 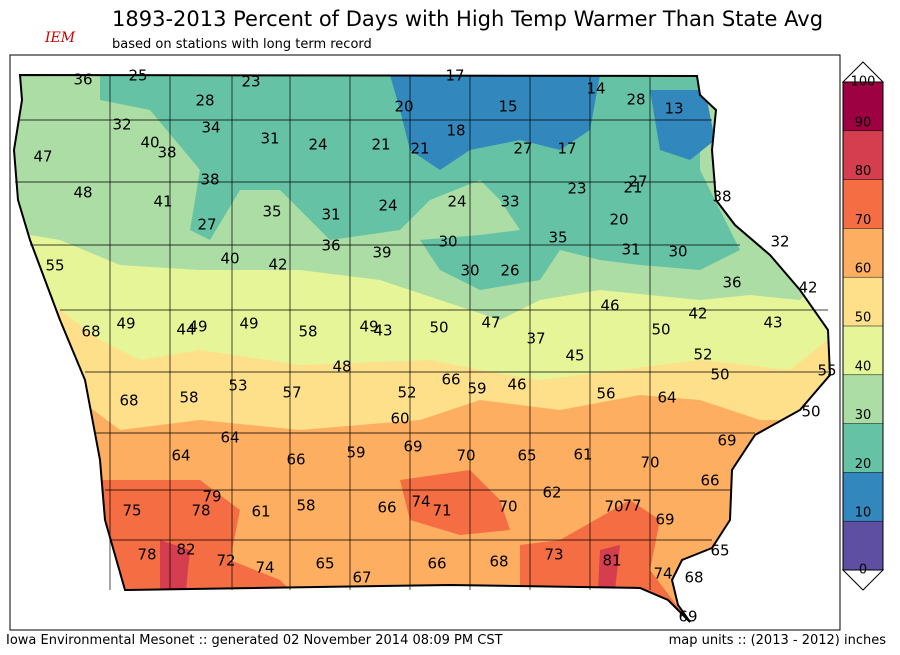 What do you see at coordinates (609, 306) in the screenshot?
I see `station-value: 46` at bounding box center [609, 306].